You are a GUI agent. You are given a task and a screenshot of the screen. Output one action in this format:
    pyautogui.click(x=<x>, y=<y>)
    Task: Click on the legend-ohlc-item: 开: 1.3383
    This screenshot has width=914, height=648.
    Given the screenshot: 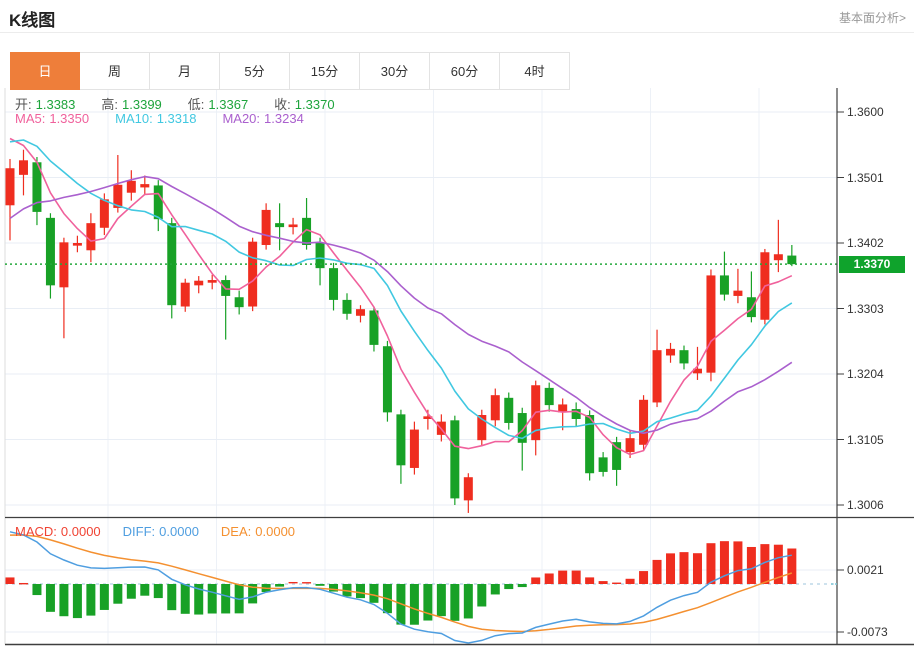 What is the action you would take?
    pyautogui.click(x=45, y=104)
    